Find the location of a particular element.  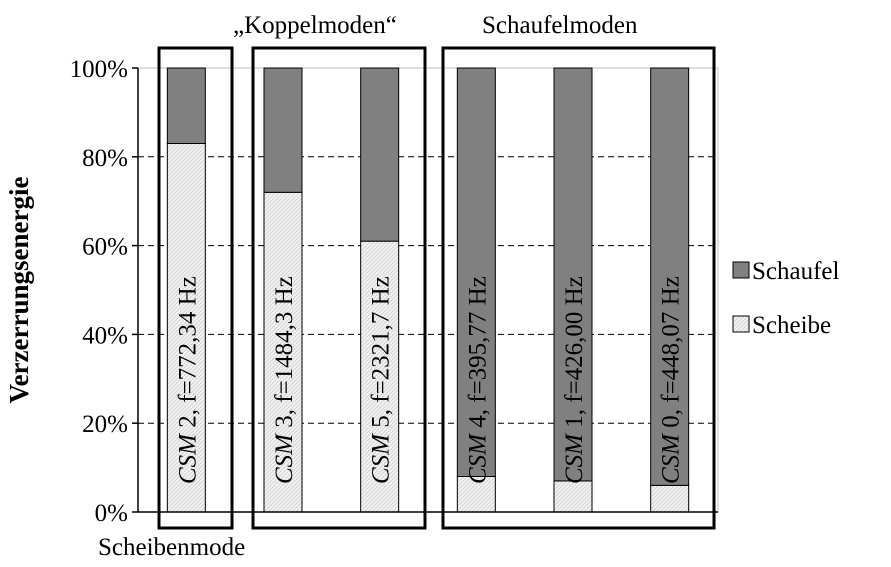

bar-label-frequency: 2, f=772,34 Hz is located at coordinates (187, 355).